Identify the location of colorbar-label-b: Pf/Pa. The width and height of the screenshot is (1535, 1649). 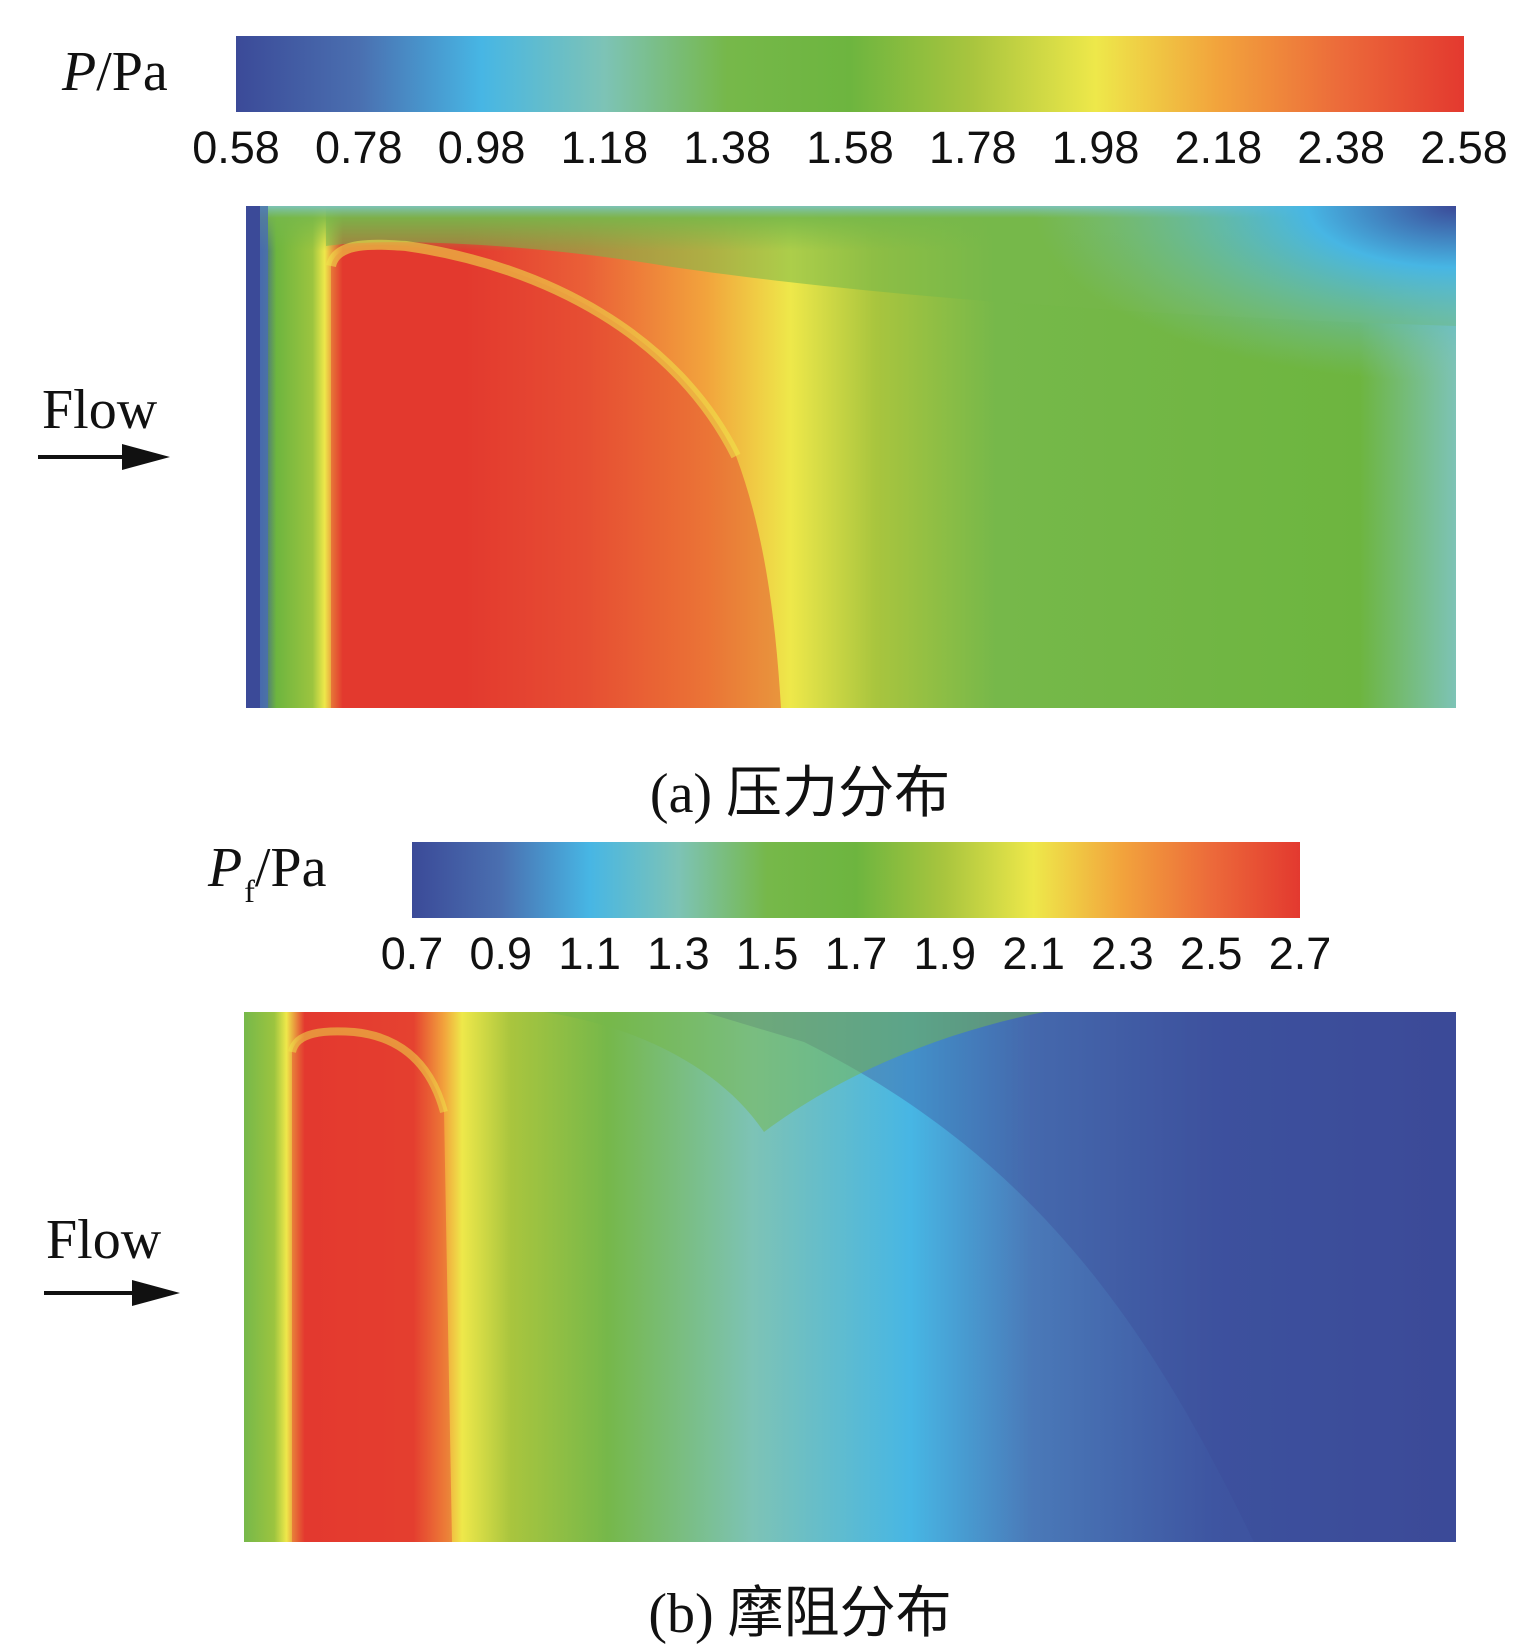
(267, 873).